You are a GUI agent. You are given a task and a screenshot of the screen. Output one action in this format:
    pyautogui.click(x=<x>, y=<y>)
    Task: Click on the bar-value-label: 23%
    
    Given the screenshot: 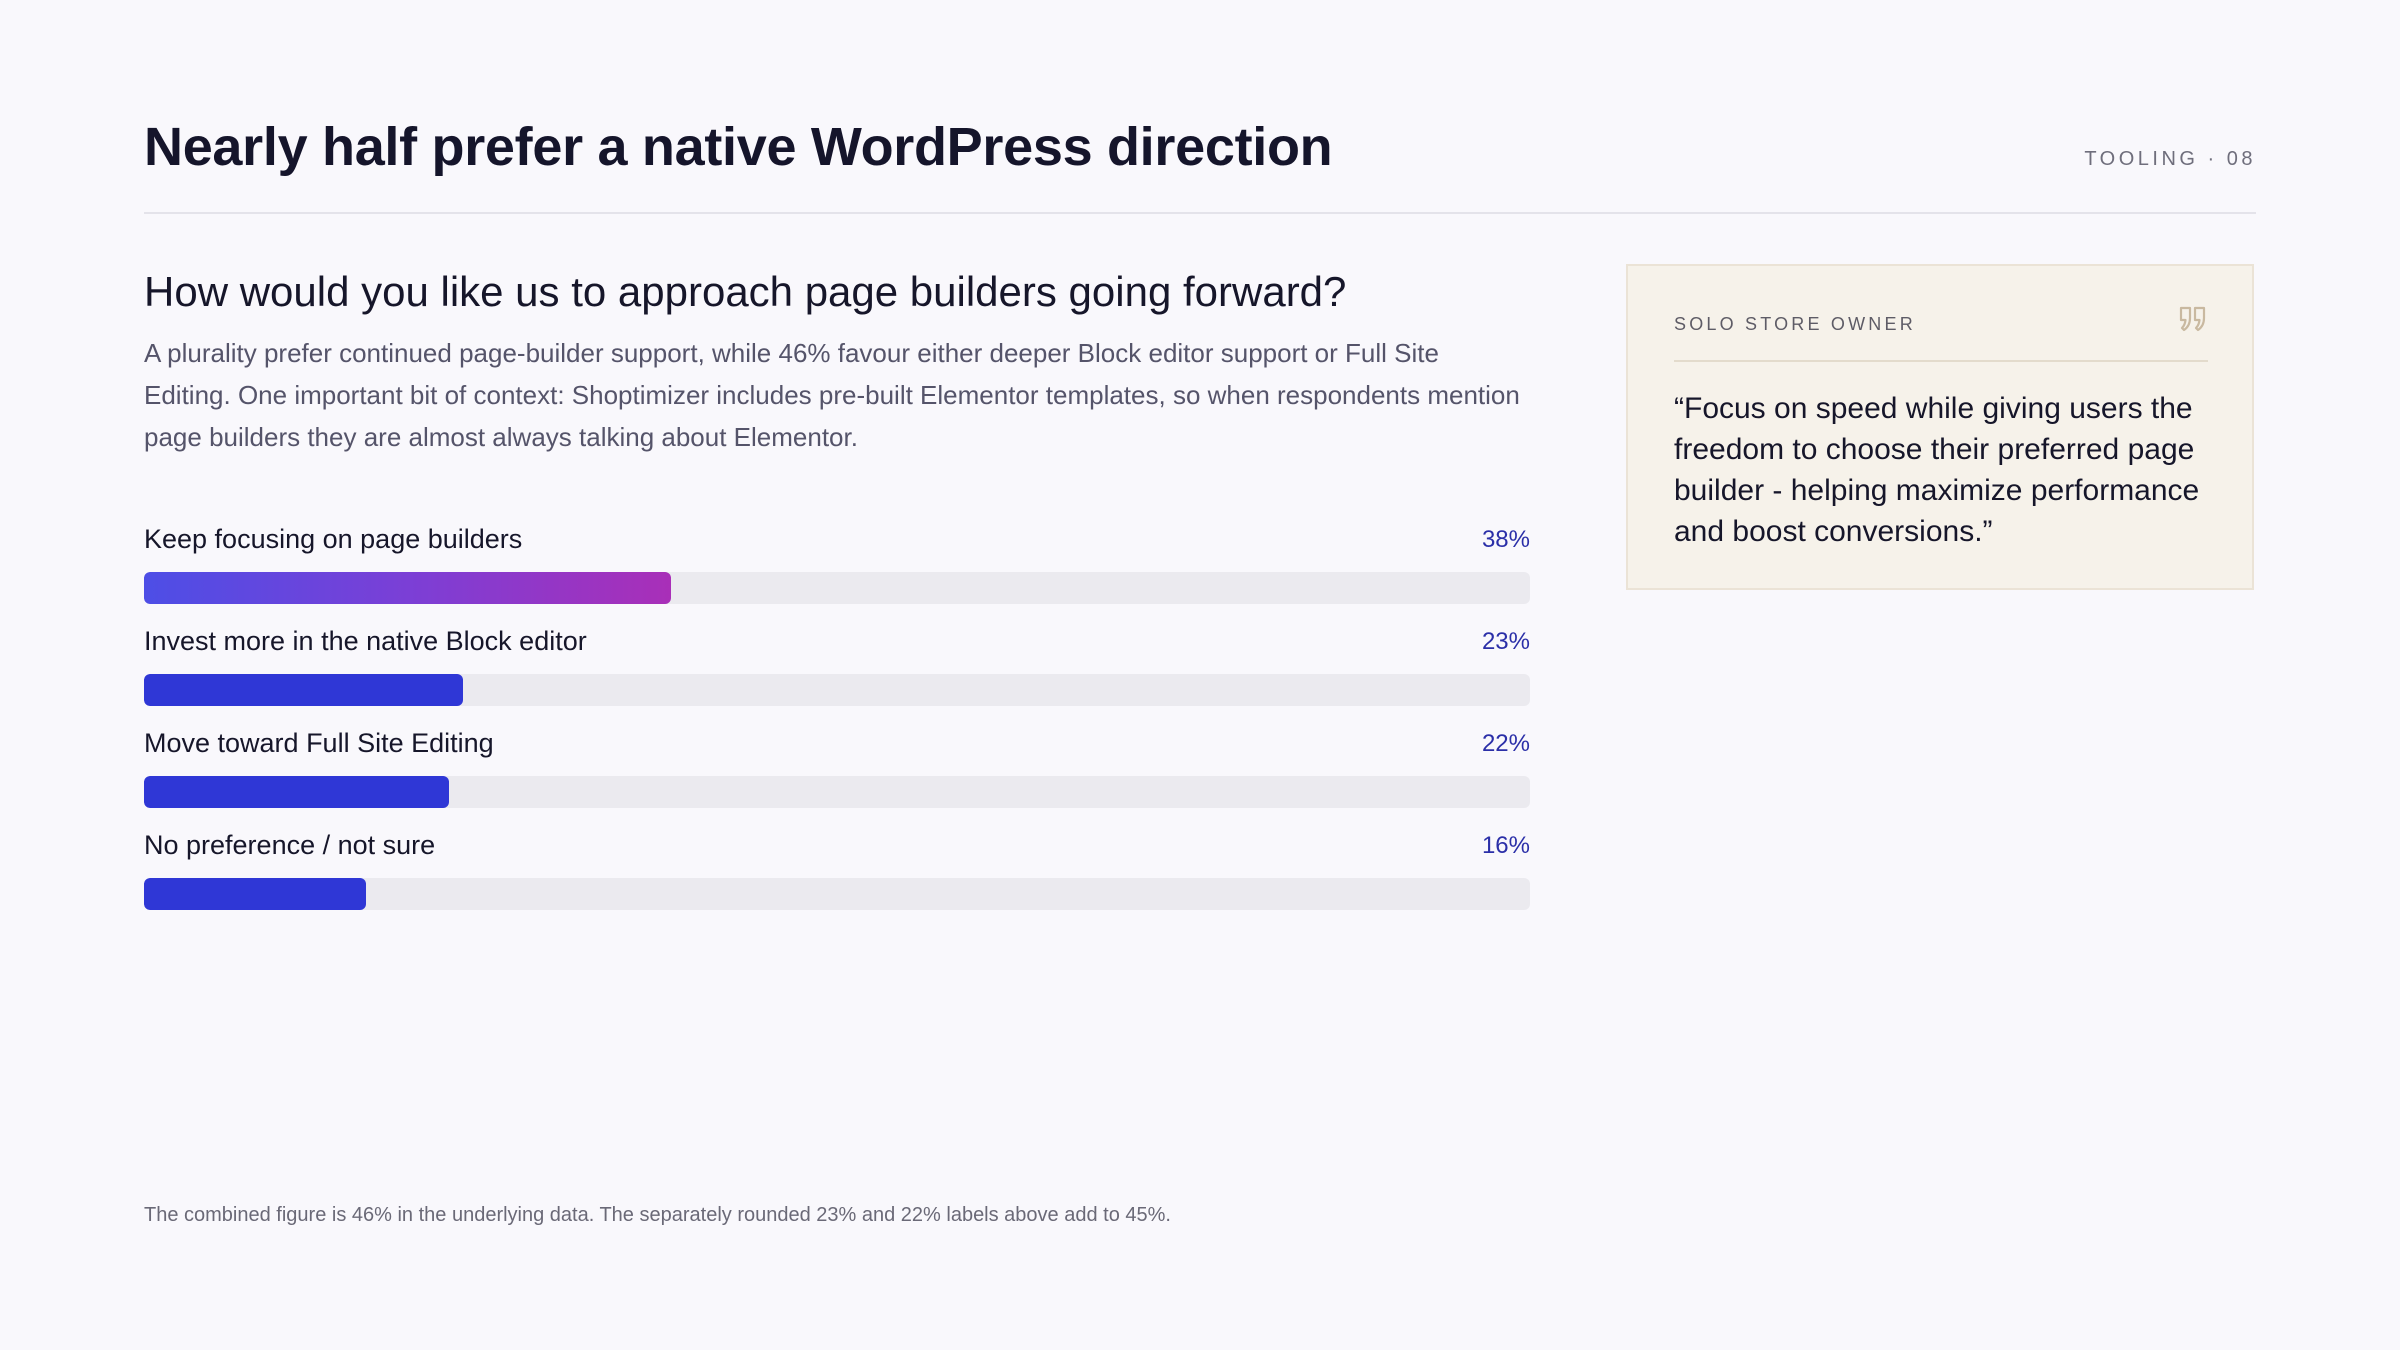 What is the action you would take?
    pyautogui.click(x=1505, y=641)
    